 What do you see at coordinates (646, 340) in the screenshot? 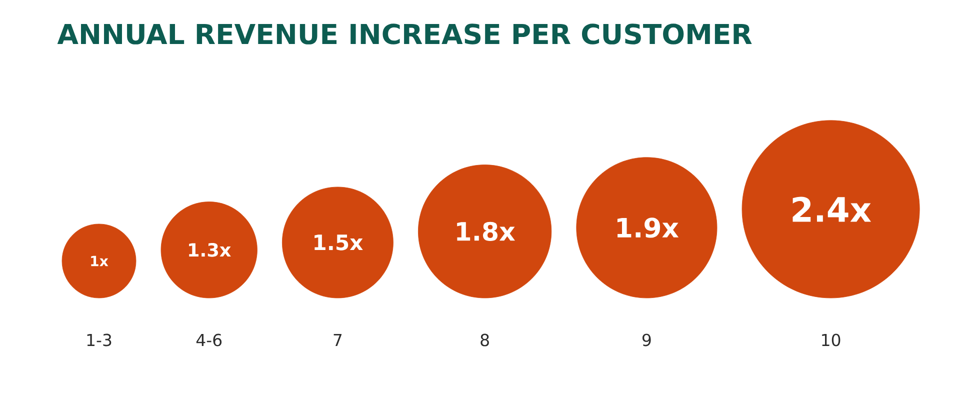
I see `category-label: 9` at bounding box center [646, 340].